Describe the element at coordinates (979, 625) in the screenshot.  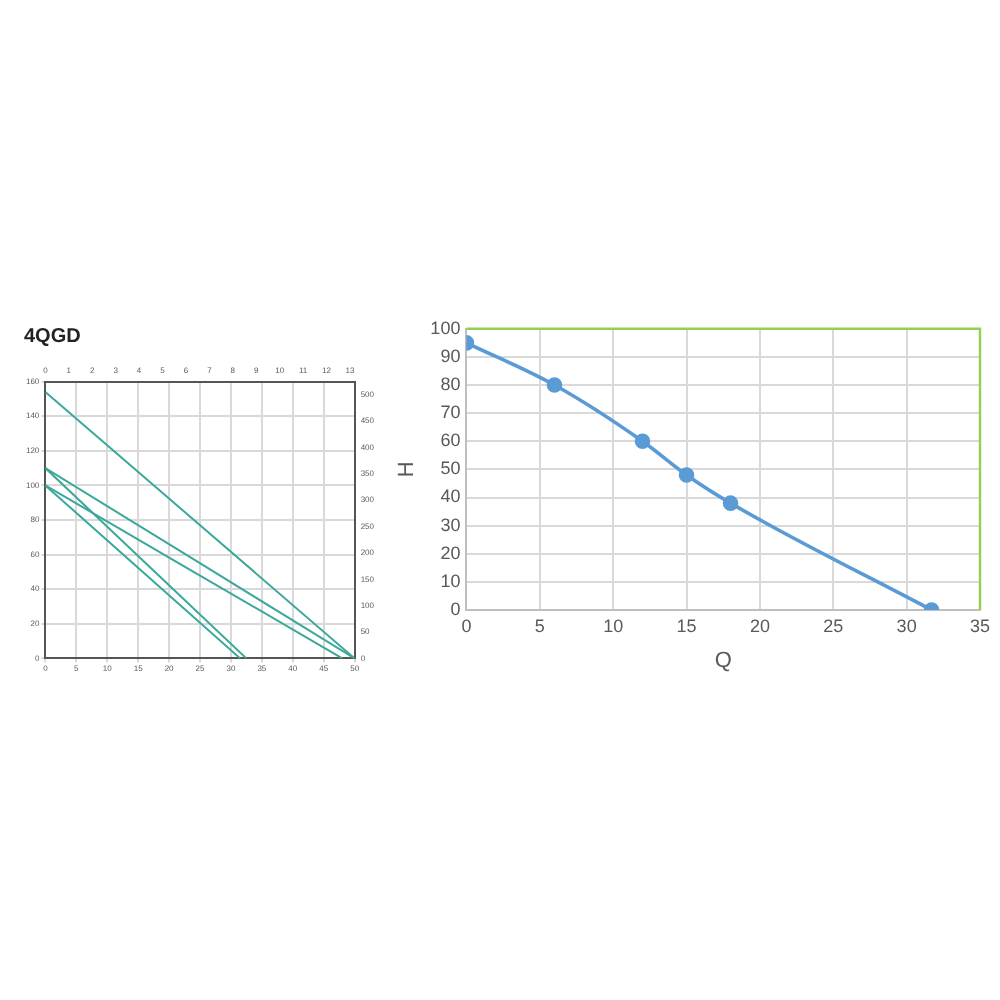
I see `x-tick-label: 35` at that location.